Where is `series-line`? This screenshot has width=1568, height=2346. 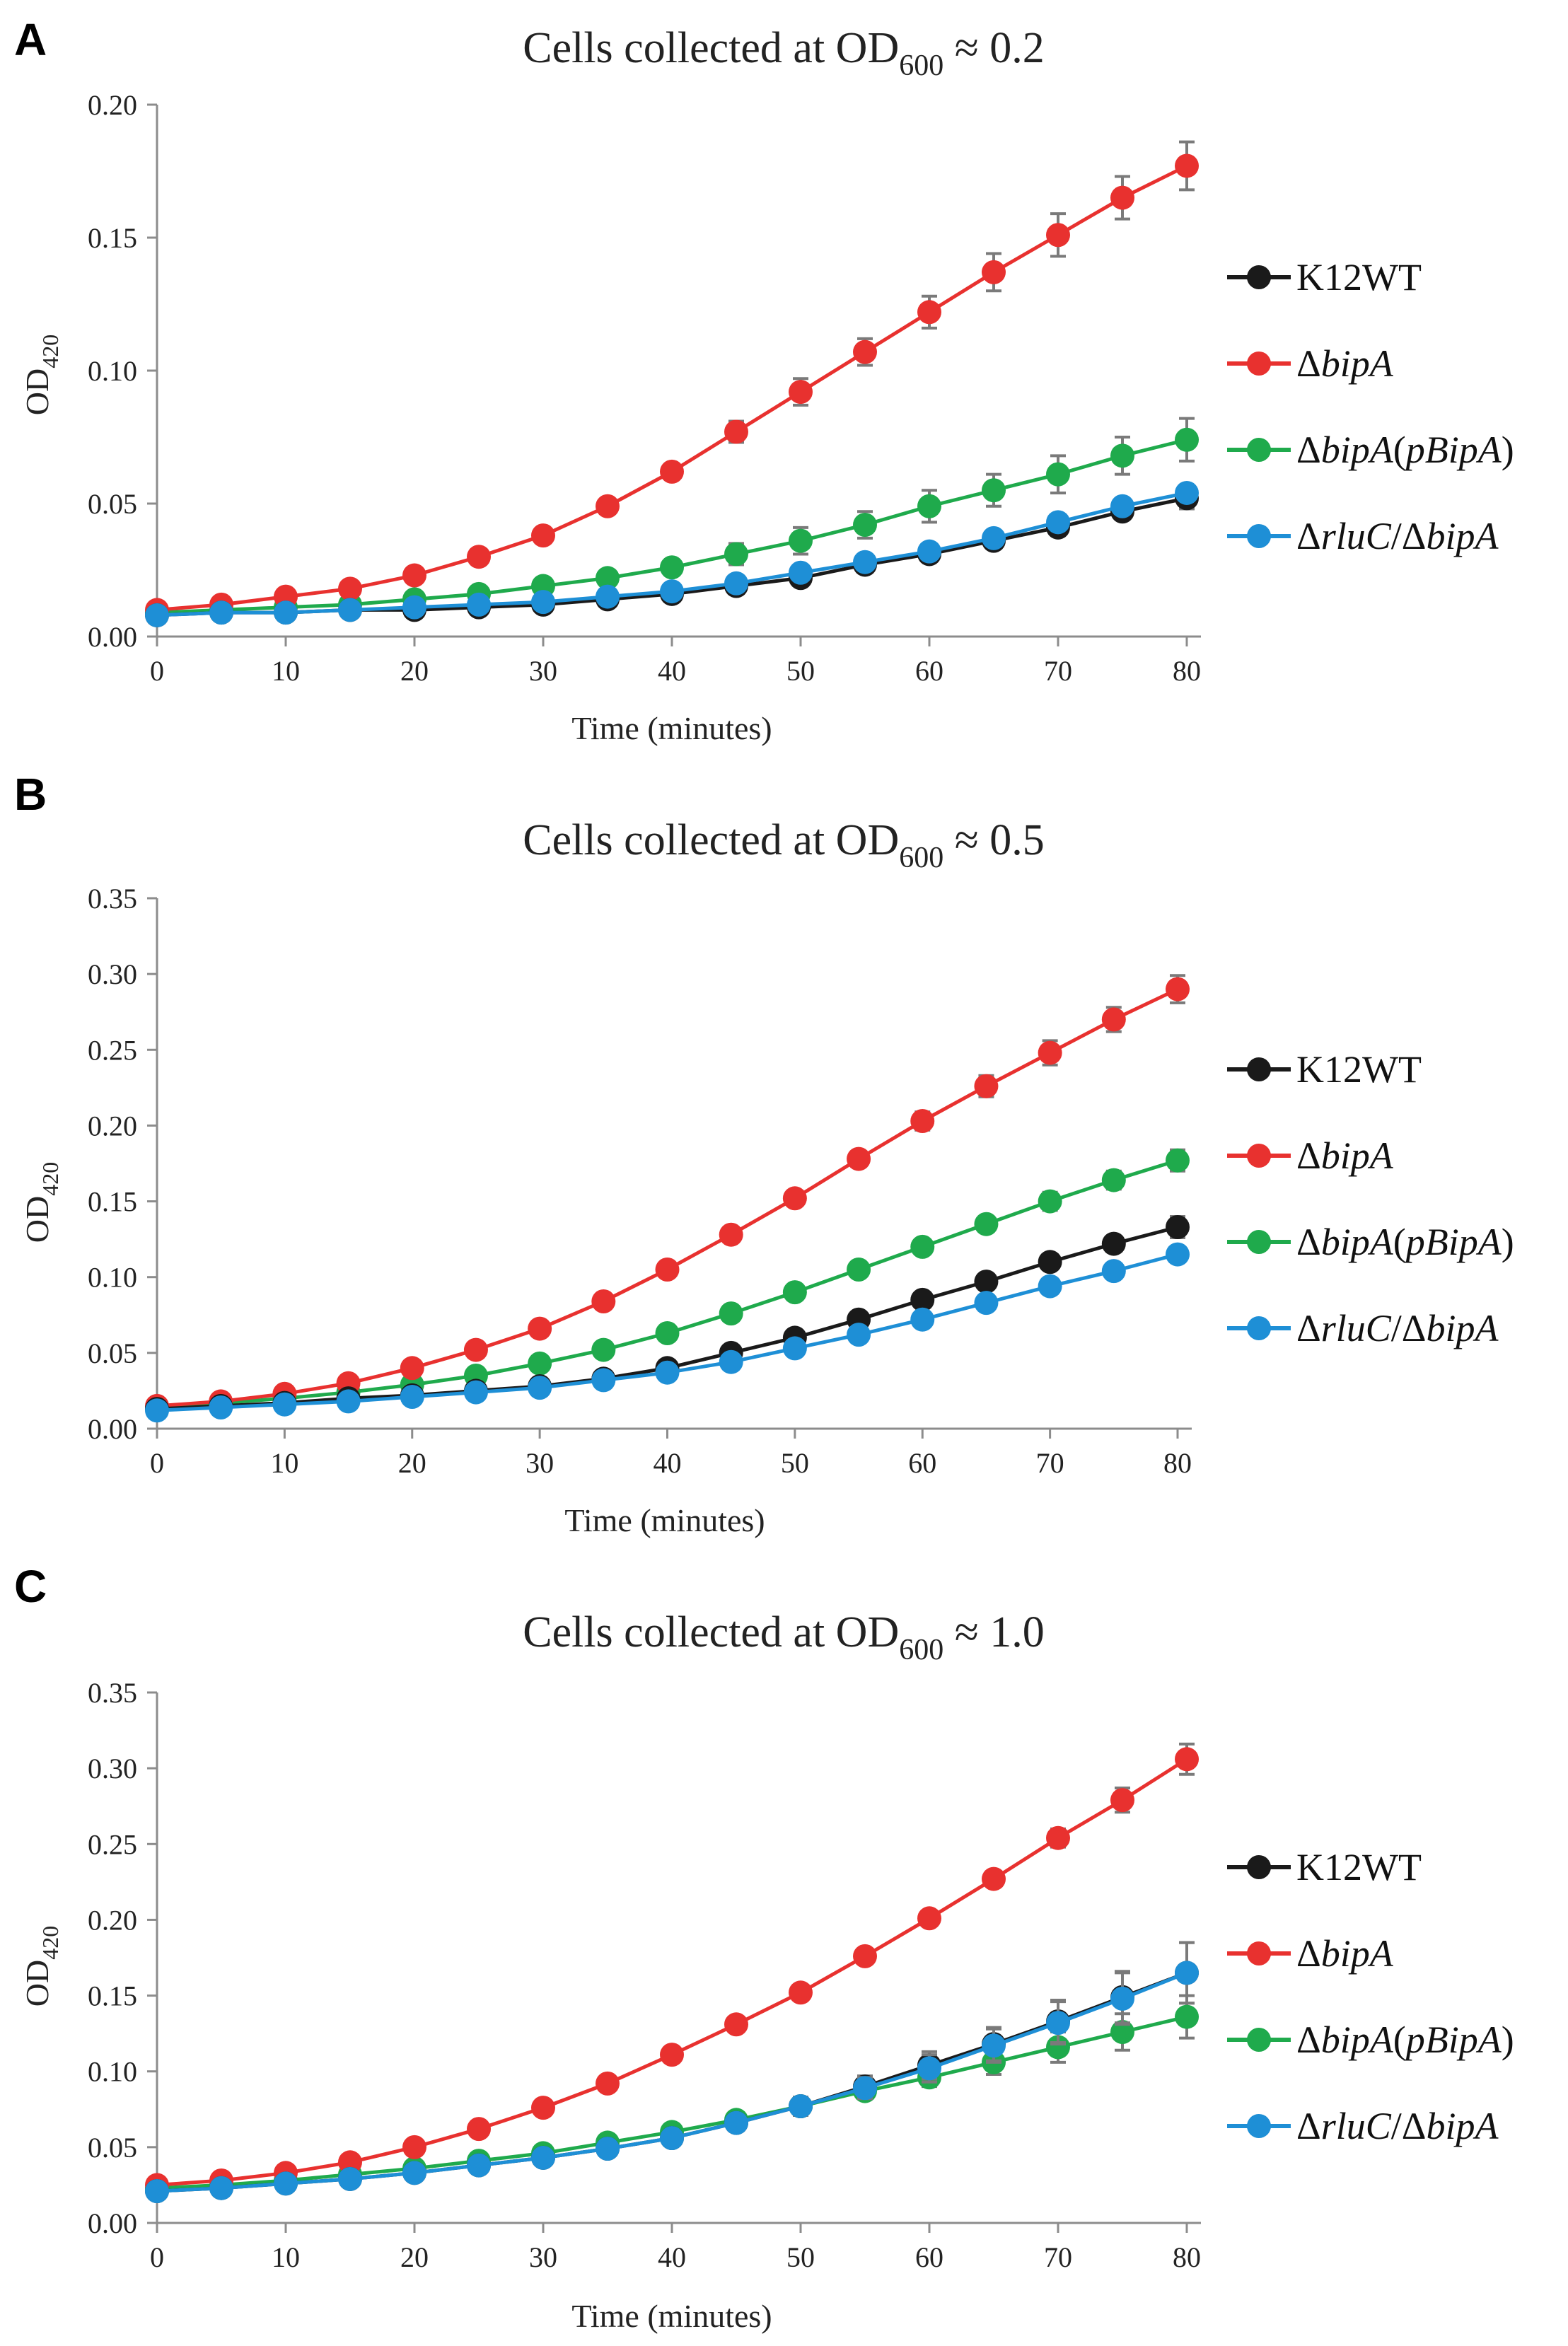 series-line is located at coordinates (671, 2082).